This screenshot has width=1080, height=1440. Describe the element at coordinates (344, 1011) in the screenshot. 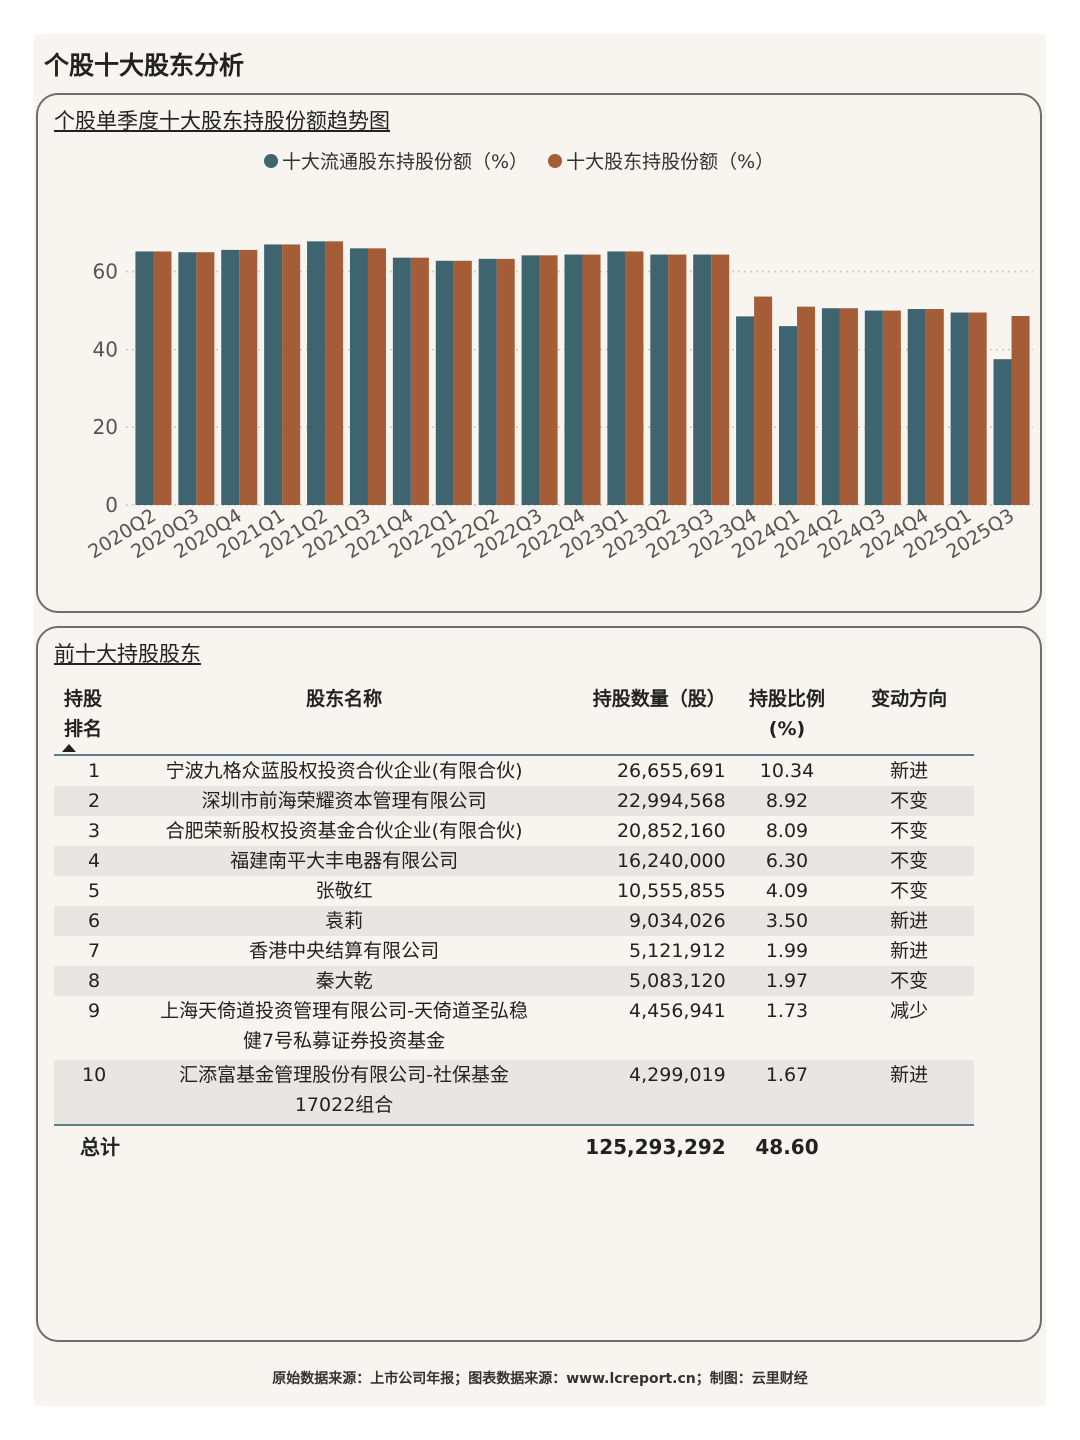

I see `cell-name-line1: 上海天倚道投资管理有限公司-天倚道圣弘稳` at that location.